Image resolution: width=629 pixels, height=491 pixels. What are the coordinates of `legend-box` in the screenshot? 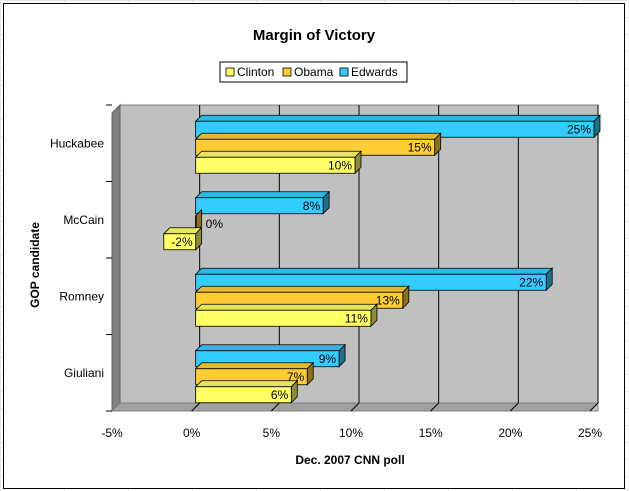 It's located at (313, 72).